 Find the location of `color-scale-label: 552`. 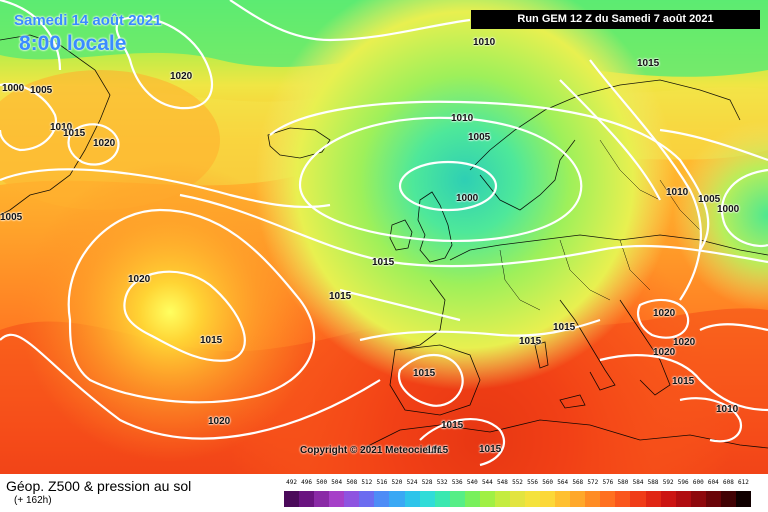

color-scale-label: 552 is located at coordinates (517, 482).